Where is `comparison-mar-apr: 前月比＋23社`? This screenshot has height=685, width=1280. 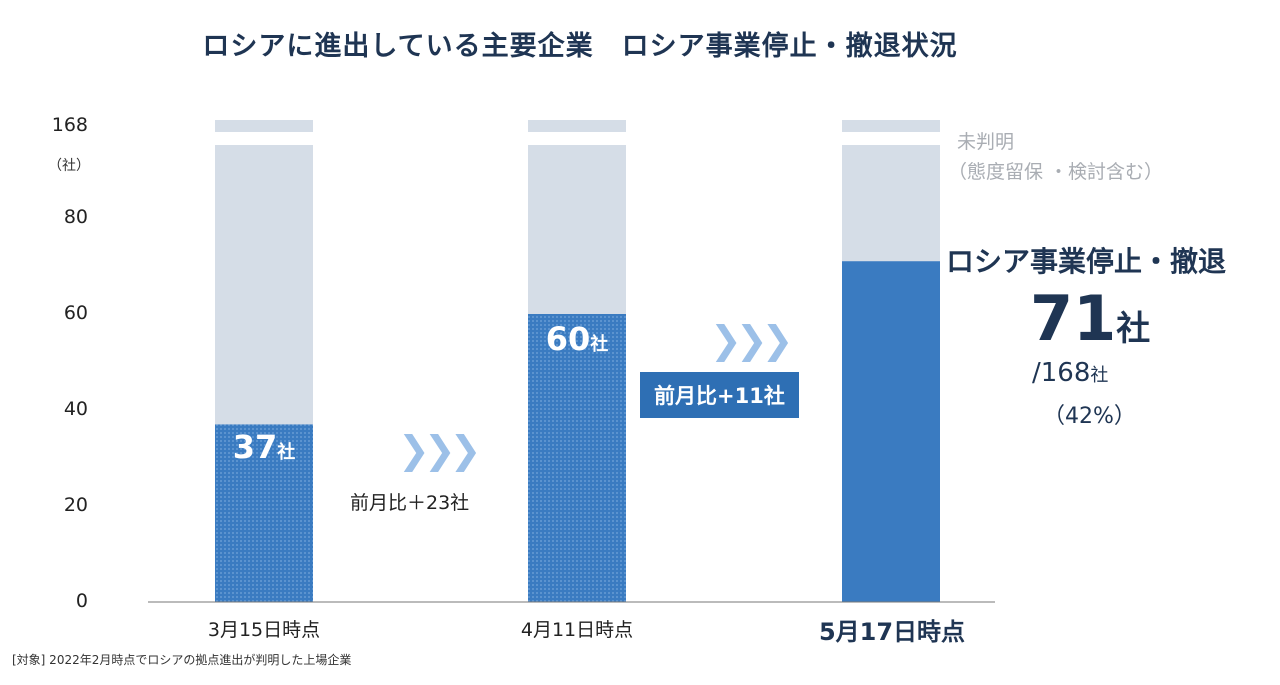
comparison-mar-apr: 前月比＋23社 is located at coordinates (410, 503).